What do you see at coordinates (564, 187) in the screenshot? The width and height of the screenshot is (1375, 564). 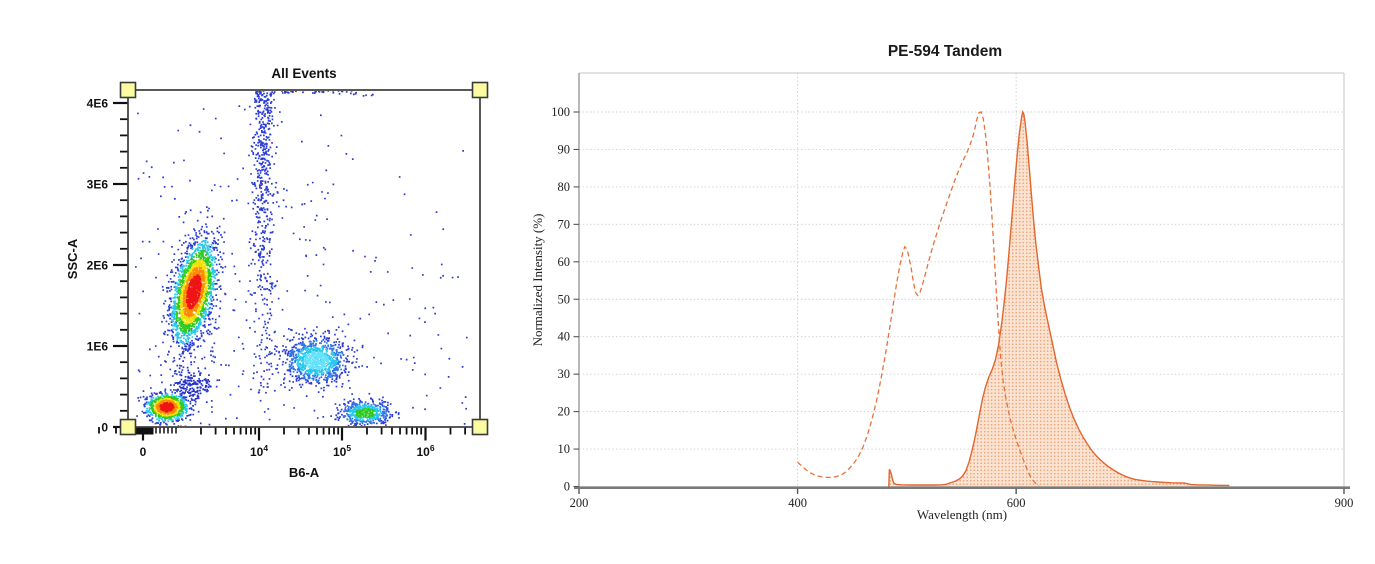 I see `right-y-tick-label: 80` at bounding box center [564, 187].